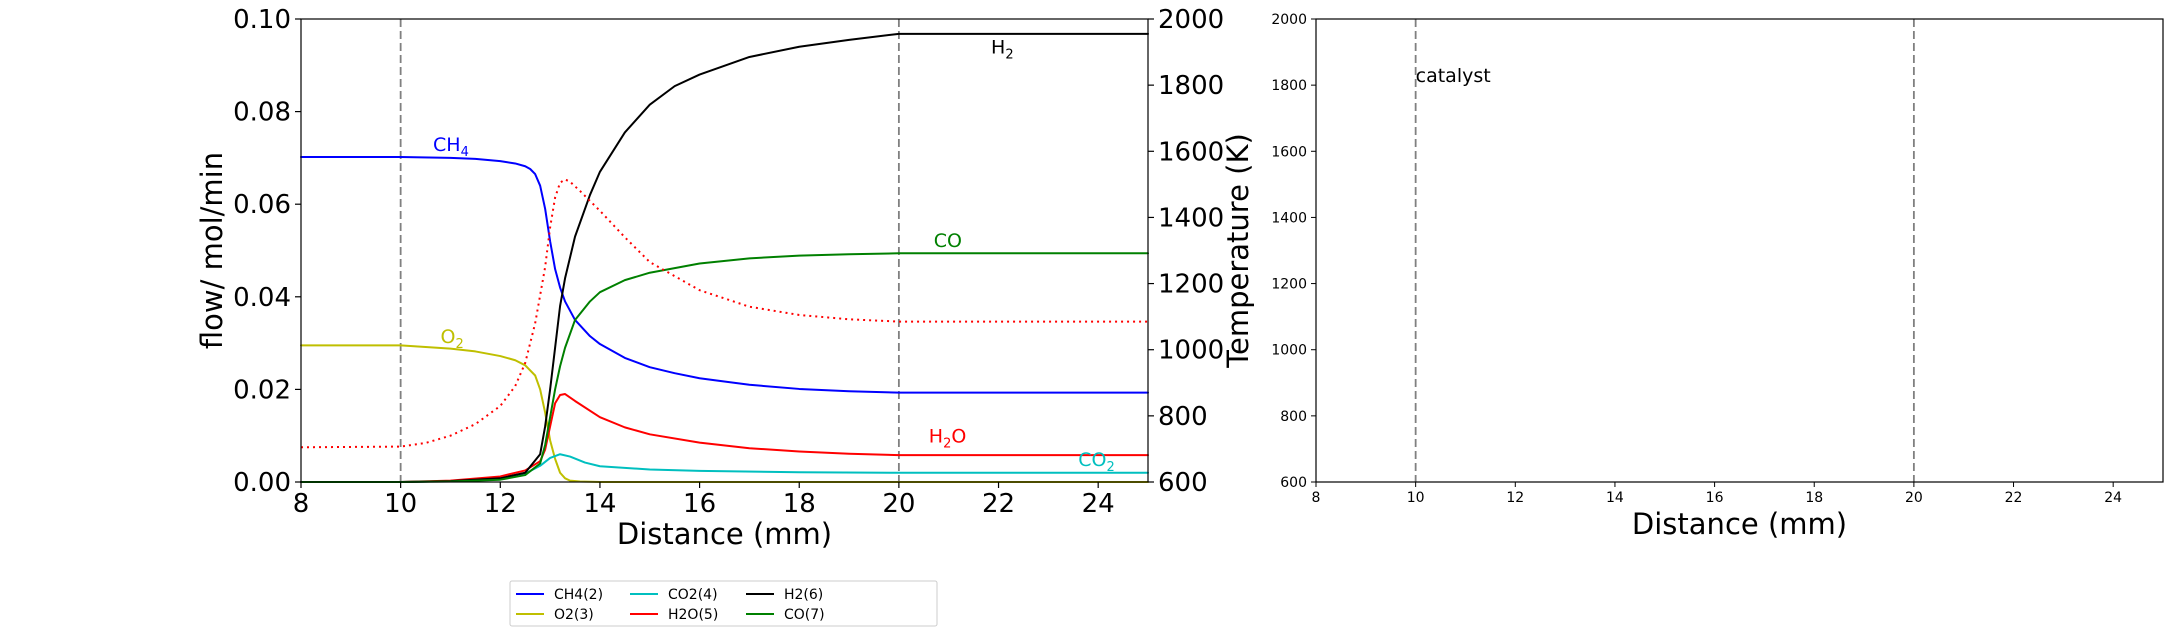  I want to click on species-annotation: H2, so click(1002, 50).